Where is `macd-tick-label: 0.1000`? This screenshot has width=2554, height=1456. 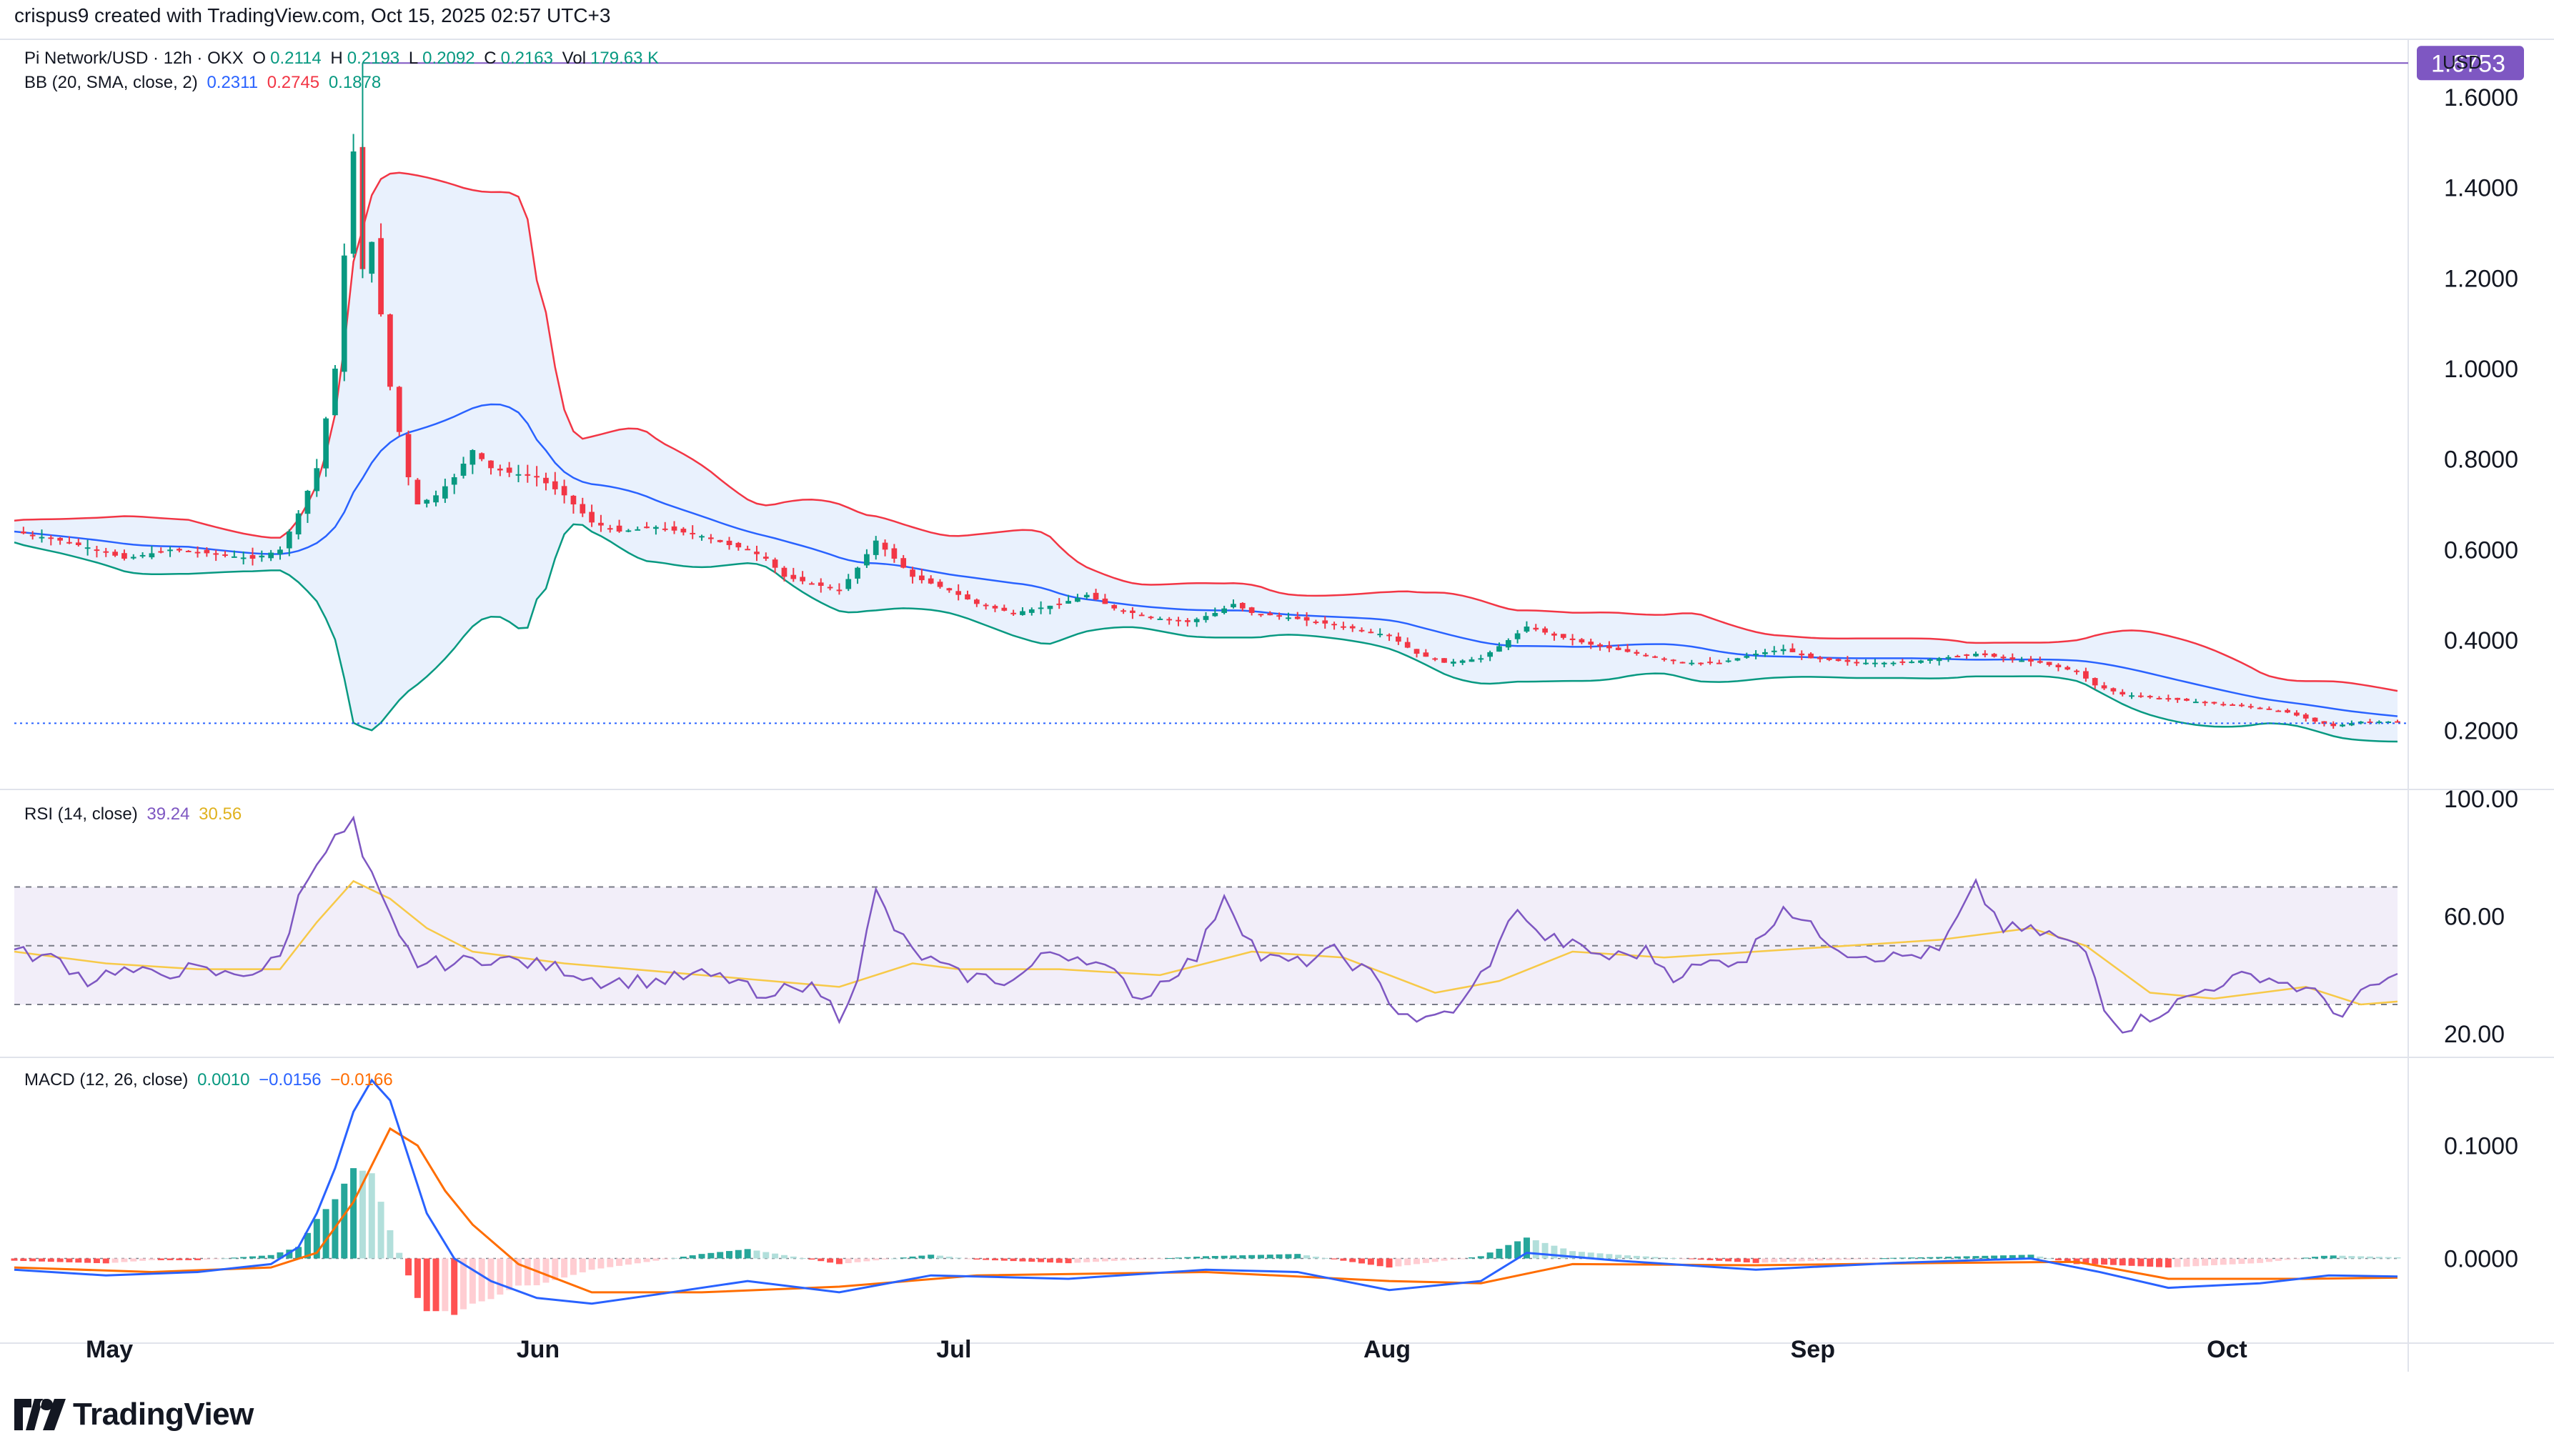
macd-tick-label: 0.1000 is located at coordinates (2481, 1146).